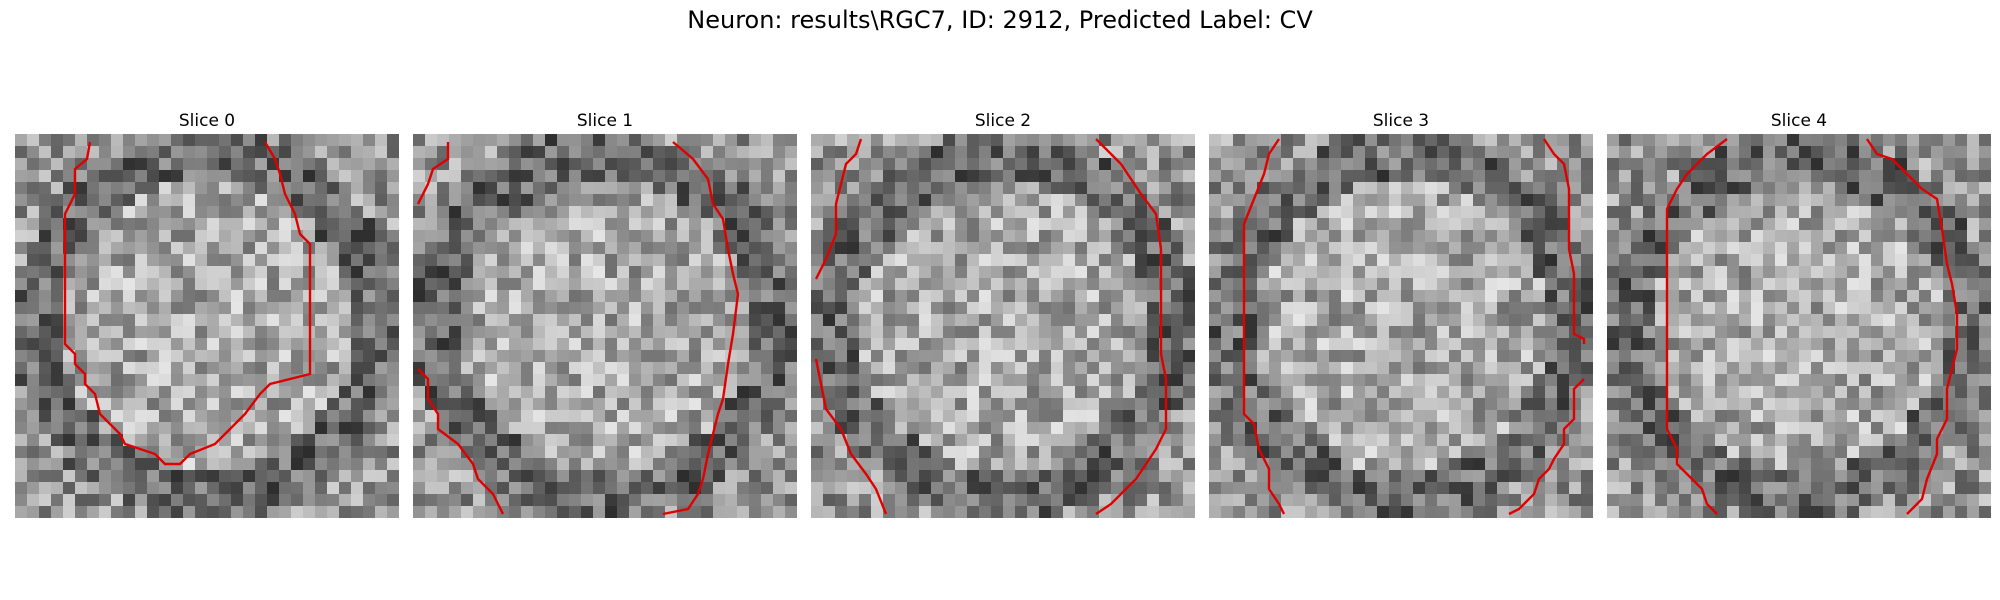  I want to click on slice-panel-3: Slice 3, so click(1401, 313).